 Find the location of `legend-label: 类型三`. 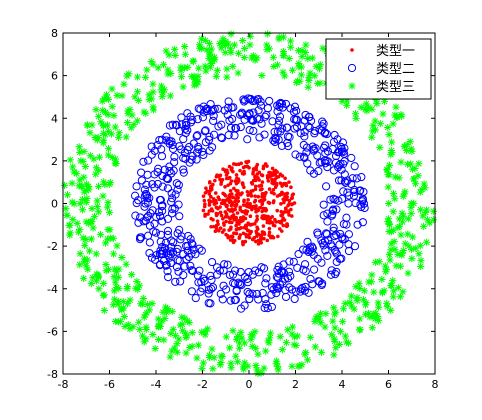

legend-label: 类型三 is located at coordinates (395, 87).